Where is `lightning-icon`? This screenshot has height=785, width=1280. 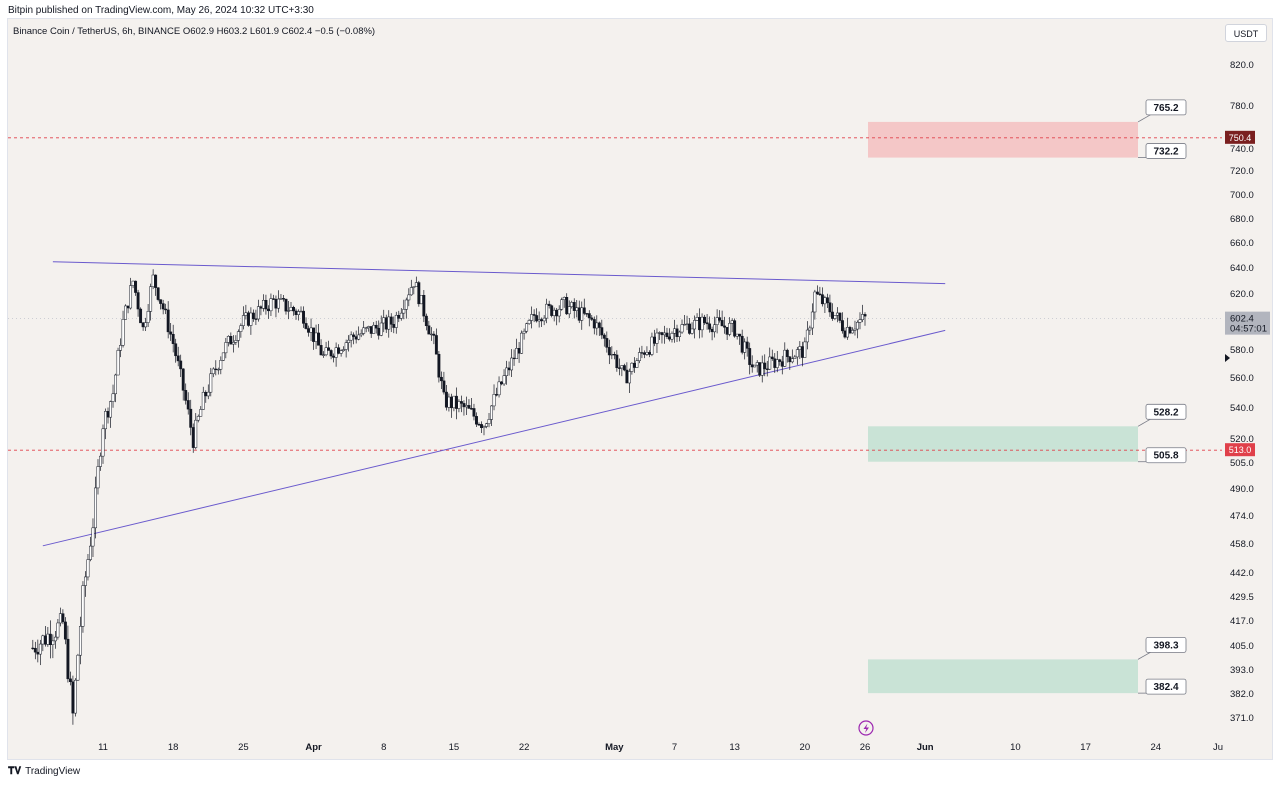 lightning-icon is located at coordinates (866, 728).